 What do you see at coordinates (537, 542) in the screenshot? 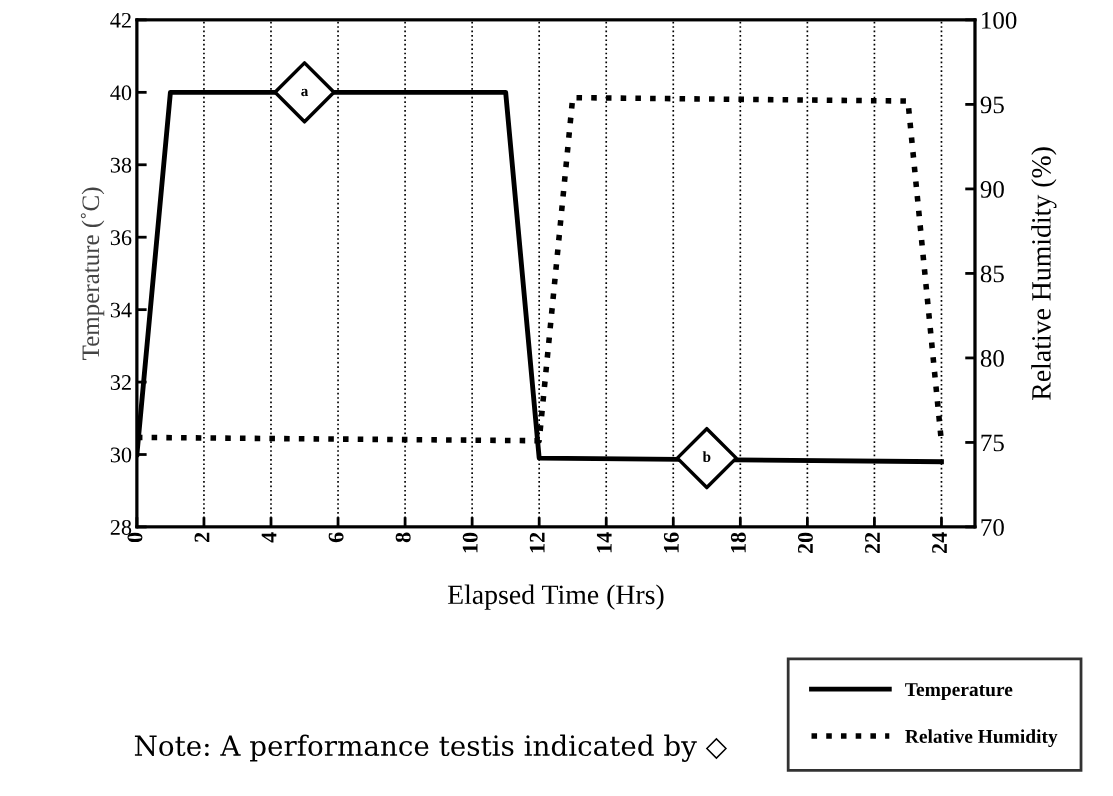
I see `x-tick-label: 12` at bounding box center [537, 542].